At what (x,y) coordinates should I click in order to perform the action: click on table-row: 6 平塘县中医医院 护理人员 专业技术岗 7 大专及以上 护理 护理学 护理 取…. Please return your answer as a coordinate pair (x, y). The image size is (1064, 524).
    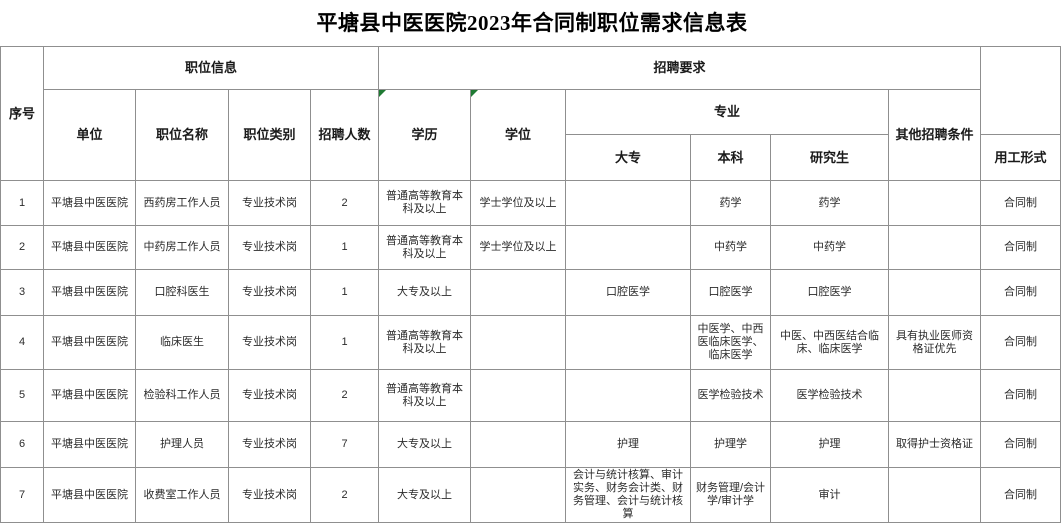
    Looking at the image, I should click on (531, 444).